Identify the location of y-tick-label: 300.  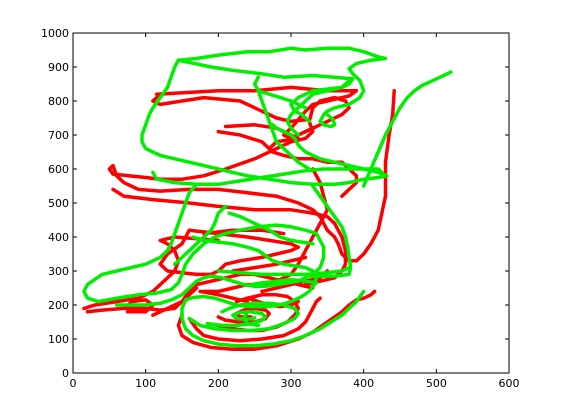
(58, 271).